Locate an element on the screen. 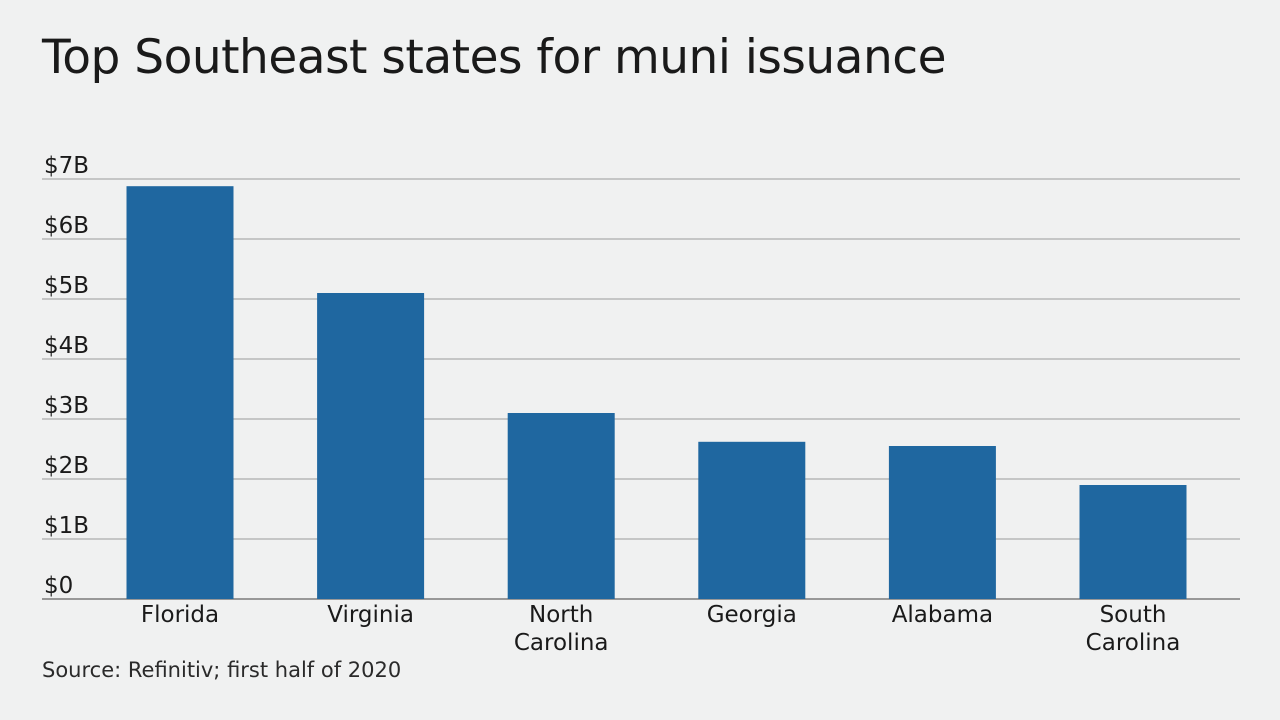 The image size is (1280, 720). y-tick-label: $5B is located at coordinates (66, 286).